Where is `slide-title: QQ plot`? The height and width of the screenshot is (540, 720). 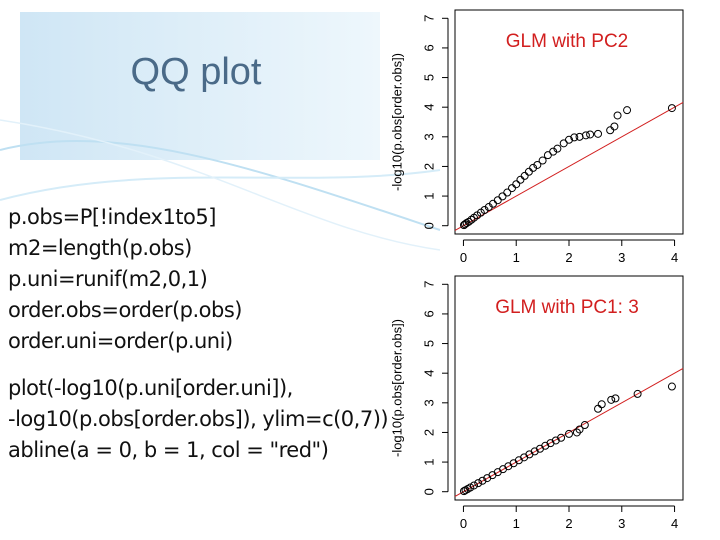
slide-title: QQ plot is located at coordinates (196, 72).